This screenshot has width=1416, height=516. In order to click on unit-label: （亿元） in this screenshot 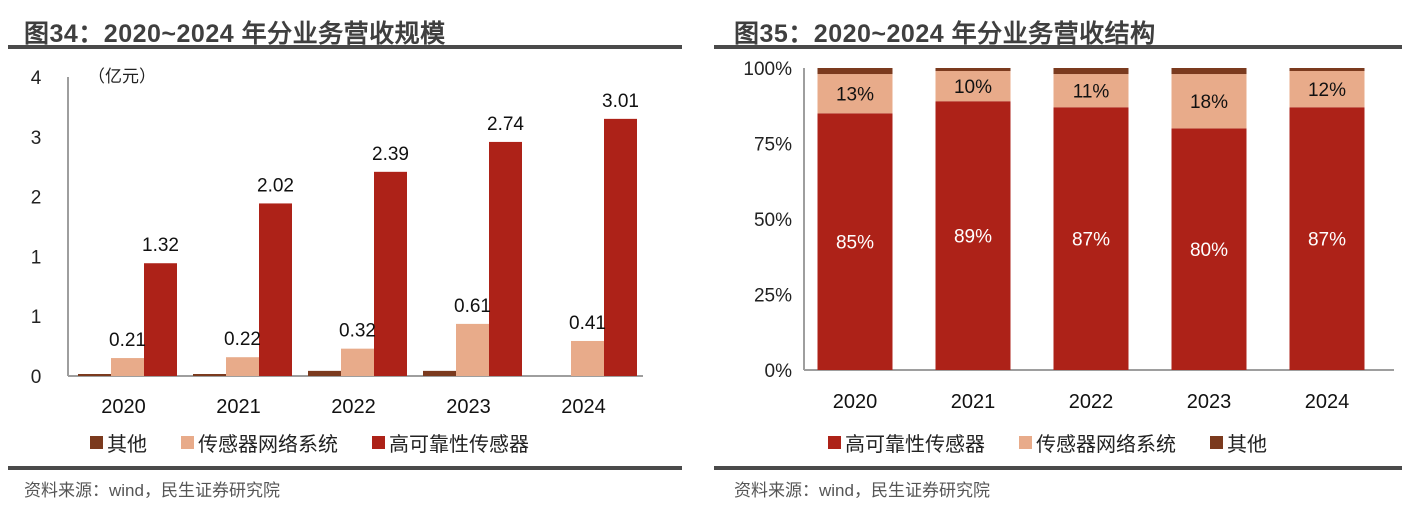, I will do `click(122, 77)`.